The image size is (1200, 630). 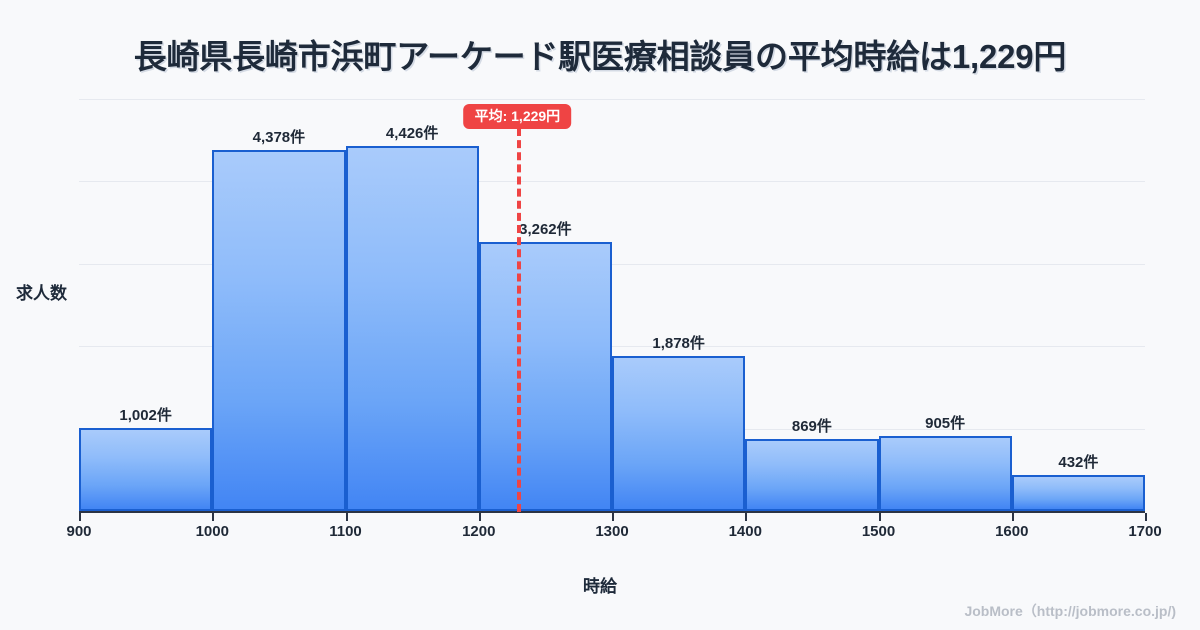 I want to click on x-axis-tick-label: 1000, so click(x=212, y=531).